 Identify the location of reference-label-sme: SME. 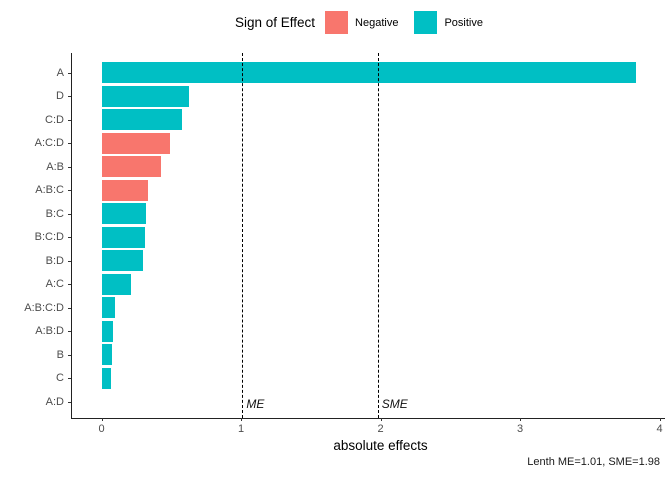
(394, 404).